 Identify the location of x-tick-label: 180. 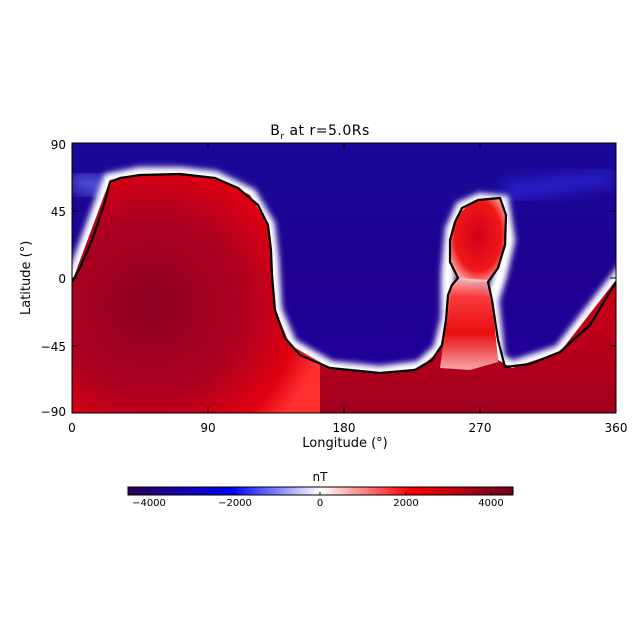
(344, 428).